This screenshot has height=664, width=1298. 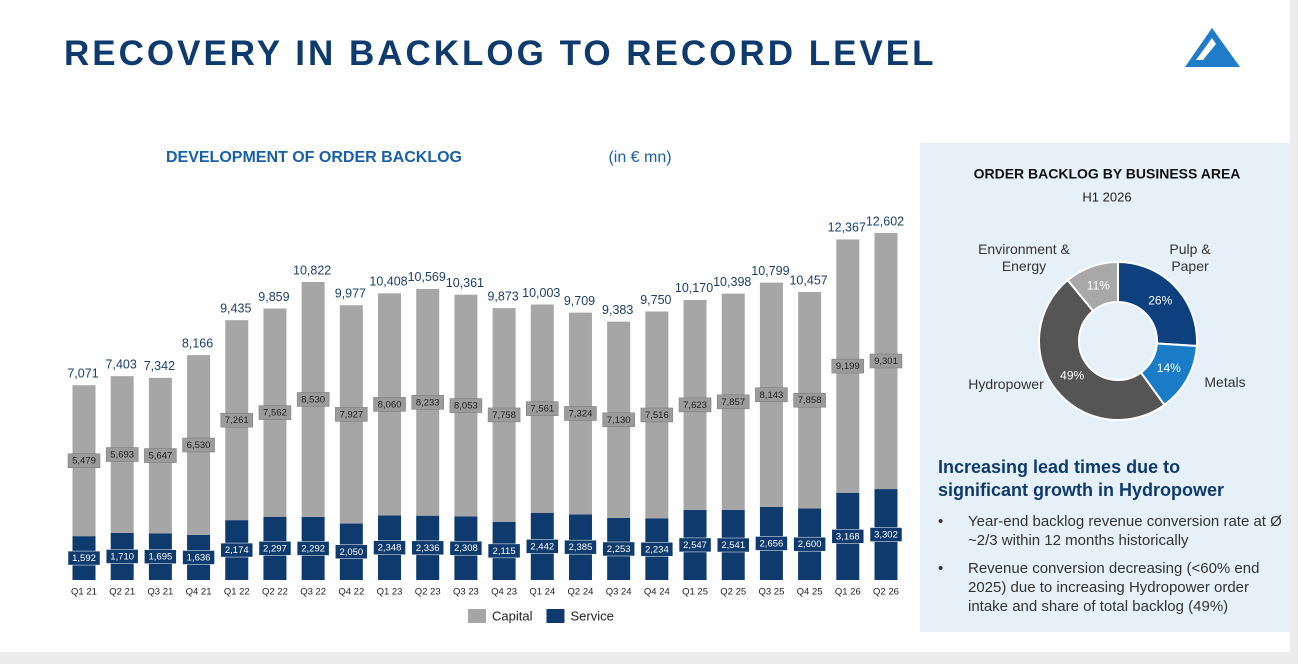 What do you see at coordinates (1098, 286) in the screenshot?
I see `slice-label: 11%` at bounding box center [1098, 286].